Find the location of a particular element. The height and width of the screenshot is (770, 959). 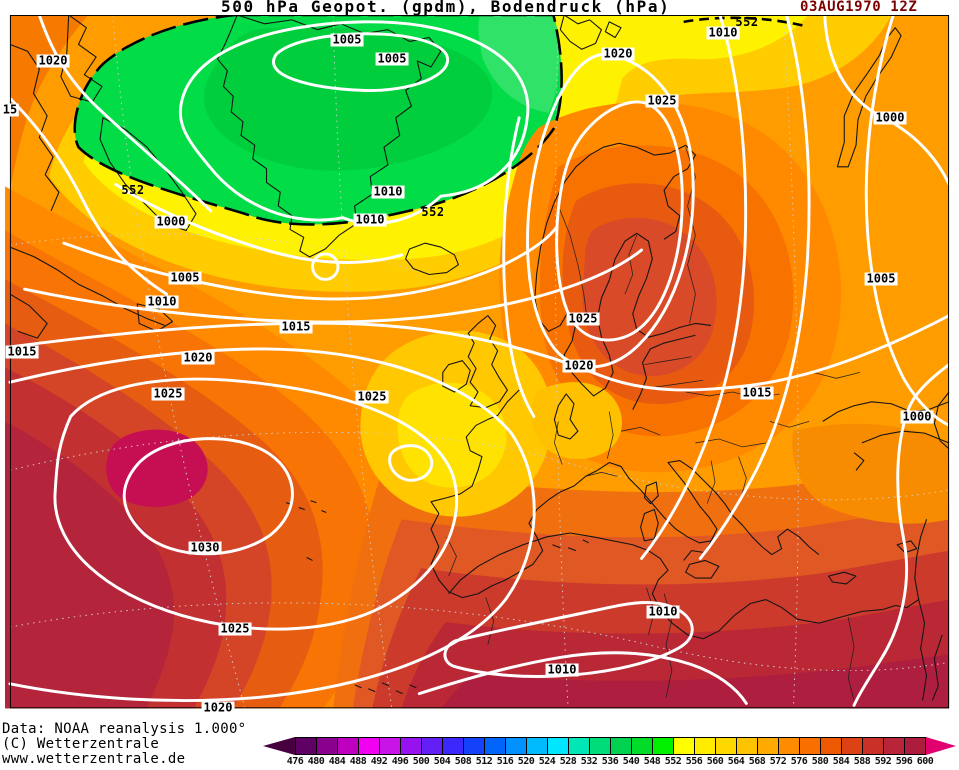

colorbar-tick-label: 592 is located at coordinates (883, 761).